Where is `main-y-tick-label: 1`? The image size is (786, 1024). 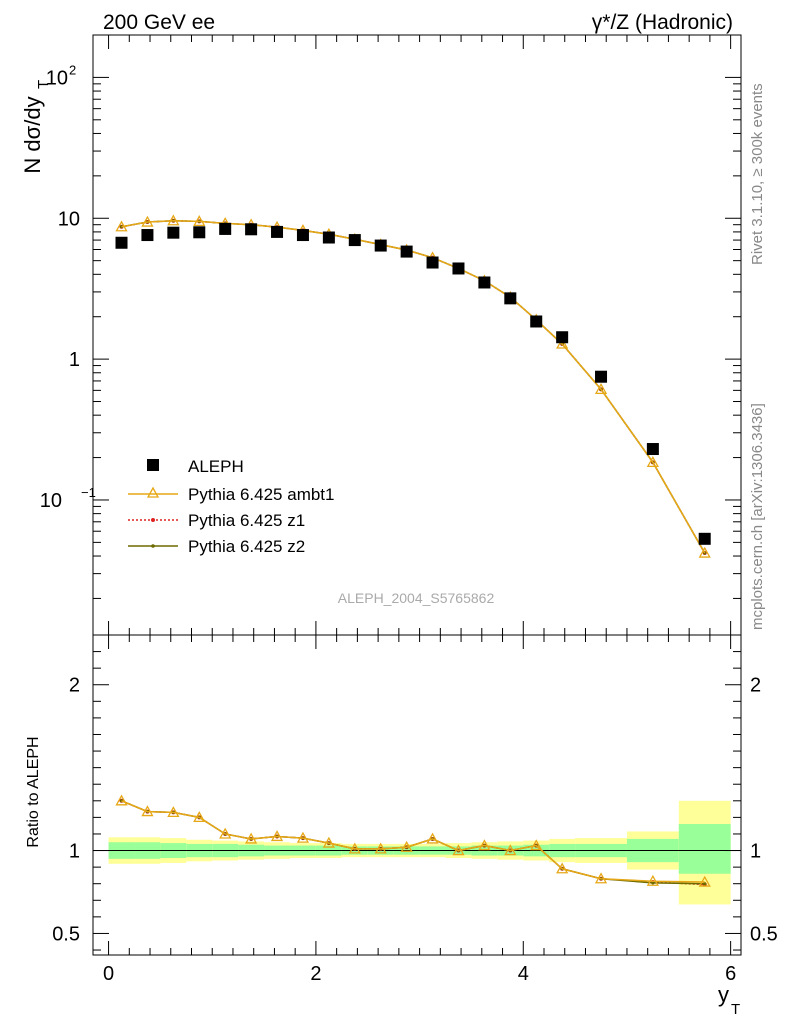
main-y-tick-label: 1 is located at coordinates (74, 360).